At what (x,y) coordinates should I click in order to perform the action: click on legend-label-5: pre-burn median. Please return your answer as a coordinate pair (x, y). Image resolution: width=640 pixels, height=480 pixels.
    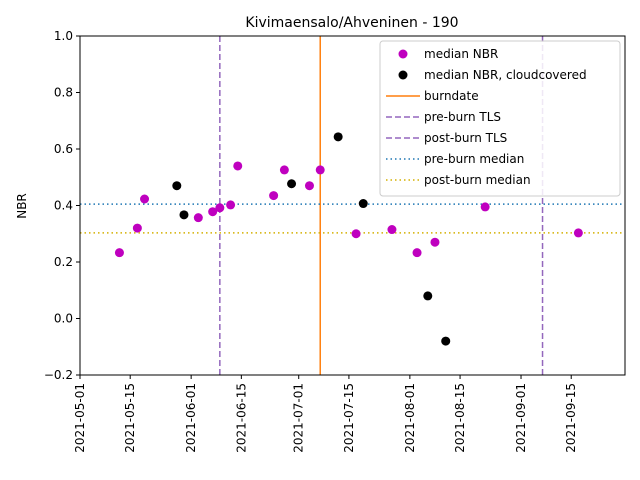
    Looking at the image, I should click on (474, 159).